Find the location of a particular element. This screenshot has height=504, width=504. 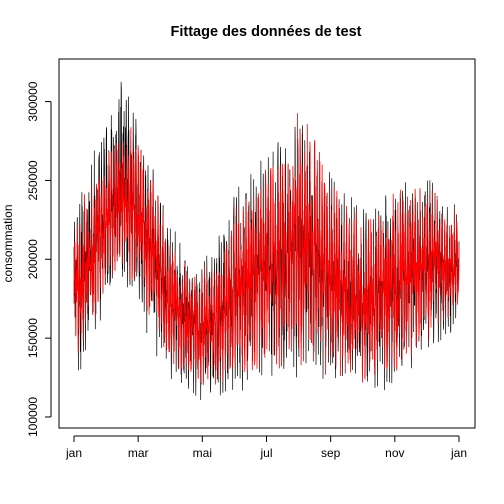

x-tick-label: mar is located at coordinates (138, 453).